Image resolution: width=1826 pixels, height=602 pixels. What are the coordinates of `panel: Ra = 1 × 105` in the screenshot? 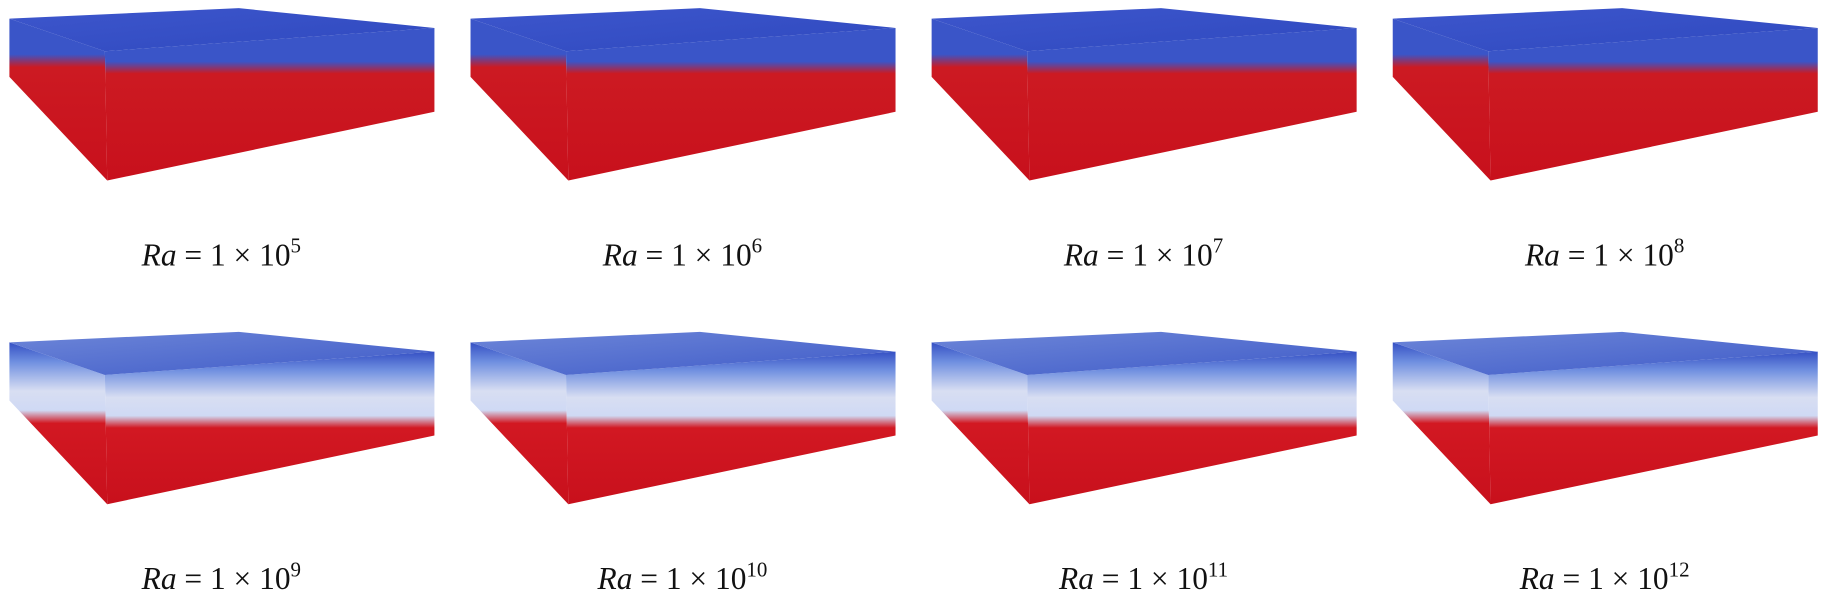 It's located at (222, 140).